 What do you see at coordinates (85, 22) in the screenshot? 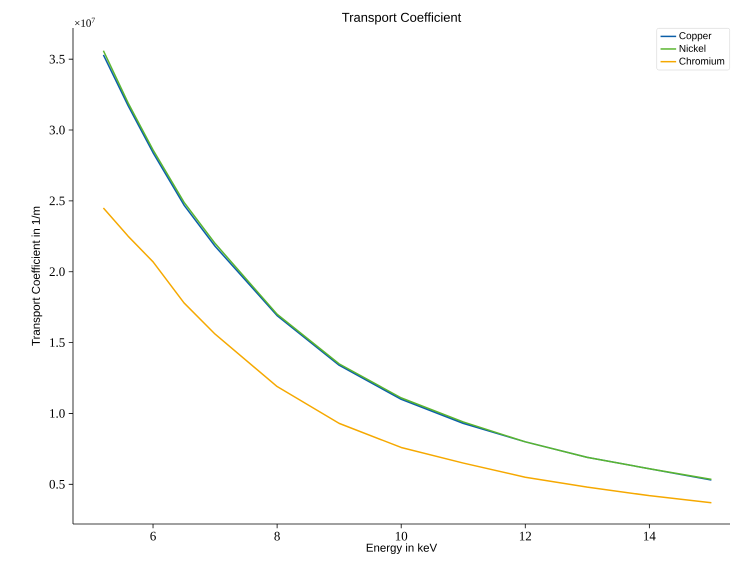
I see `text: ×10$^{7}$` at bounding box center [85, 22].